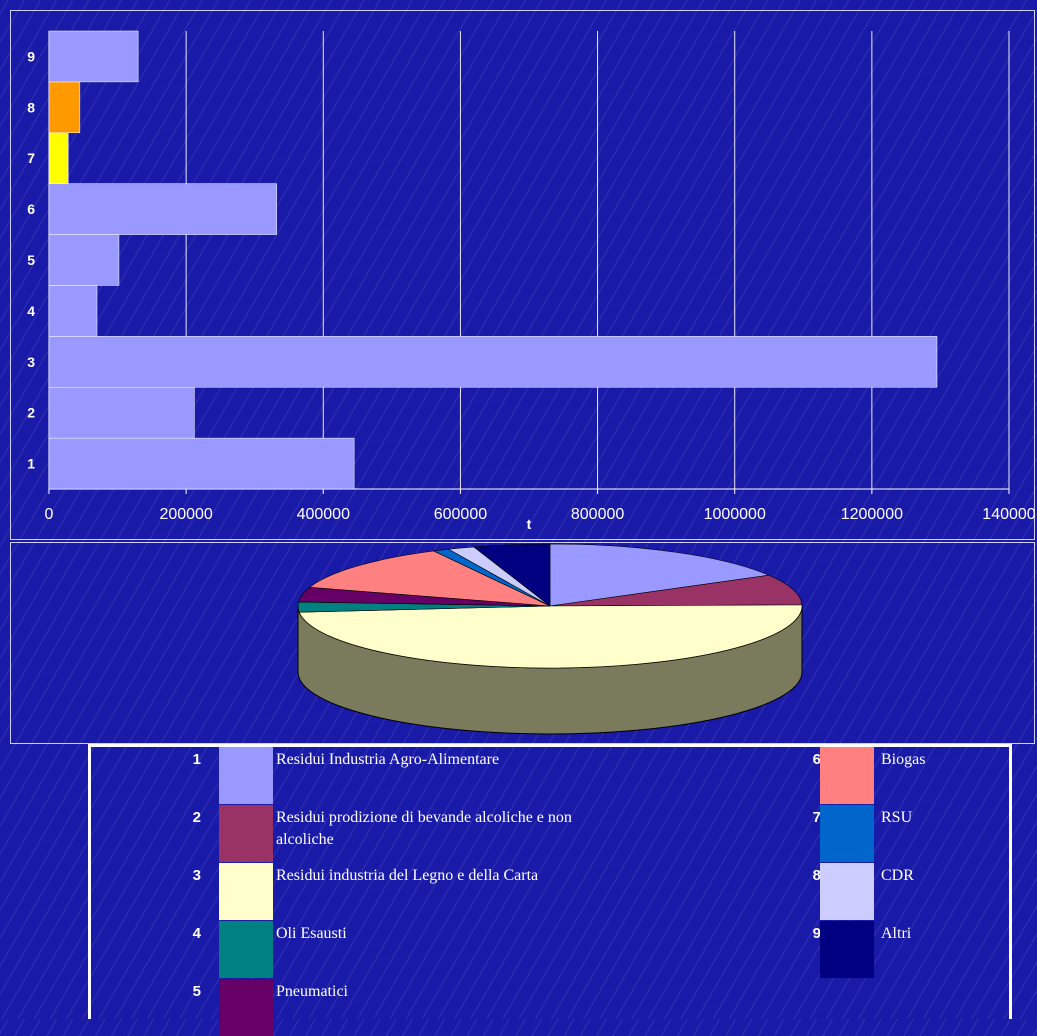  What do you see at coordinates (196, 875) in the screenshot?
I see `legend-number: 3` at bounding box center [196, 875].